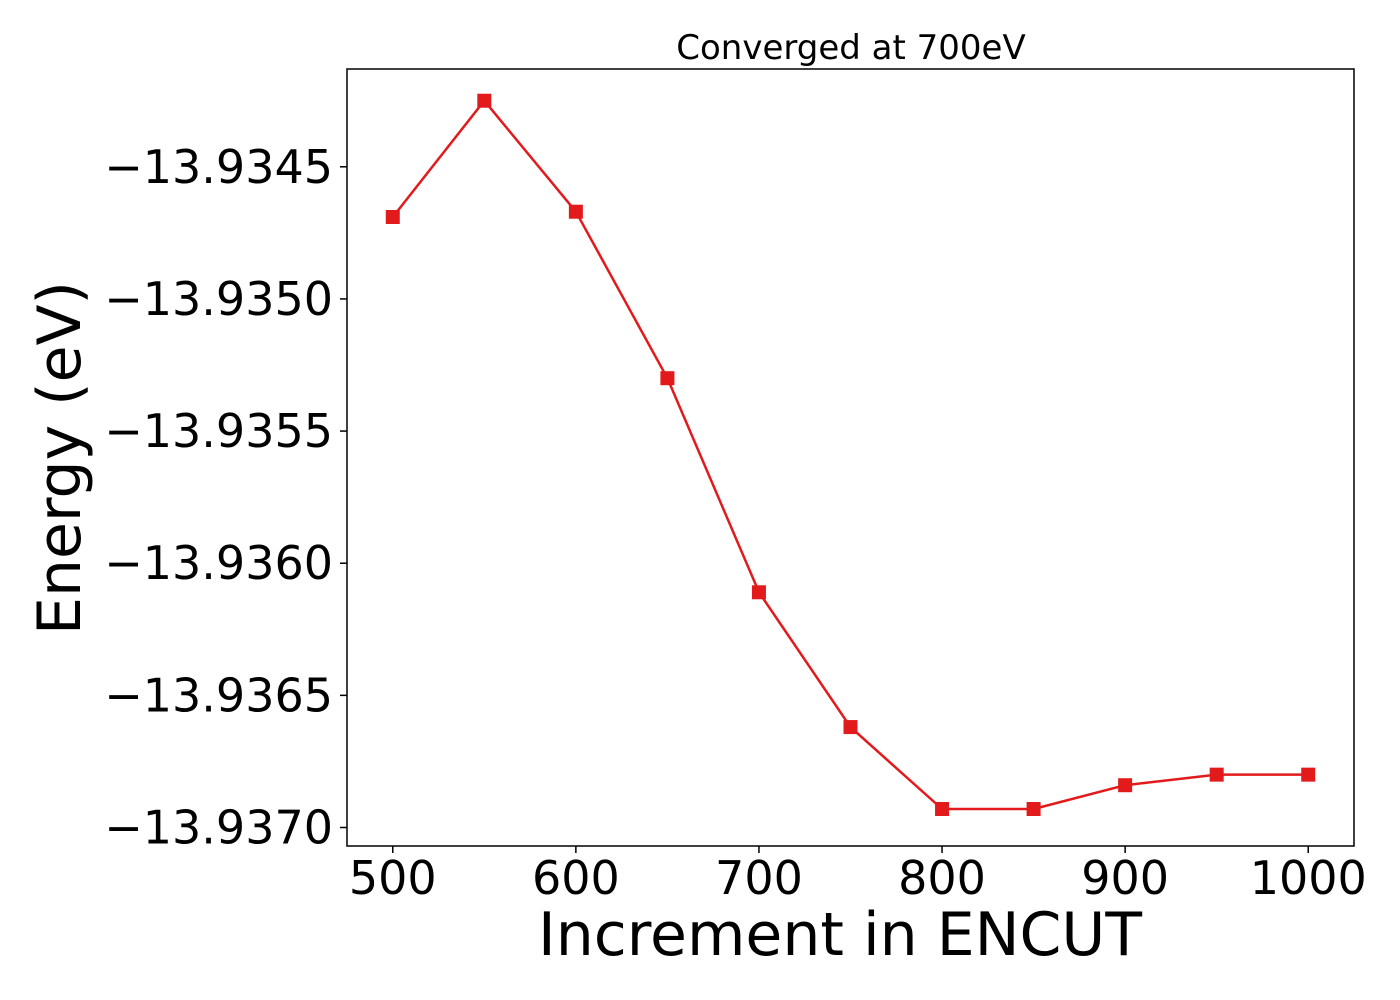 This screenshot has width=1400, height=1000. What do you see at coordinates (393, 878) in the screenshot?
I see `x-tick-label: 500` at bounding box center [393, 878].